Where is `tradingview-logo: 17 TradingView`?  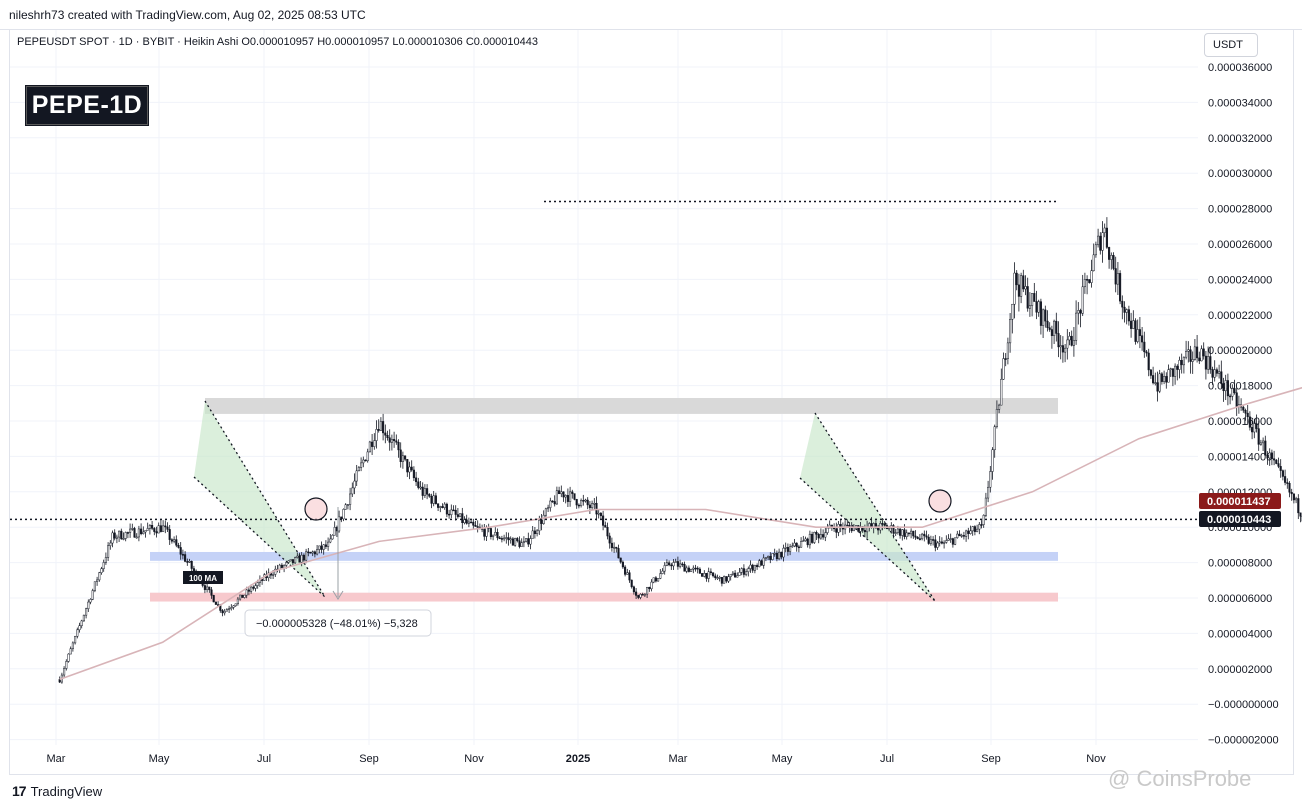 tradingview-logo: 17 TradingView is located at coordinates (57, 791).